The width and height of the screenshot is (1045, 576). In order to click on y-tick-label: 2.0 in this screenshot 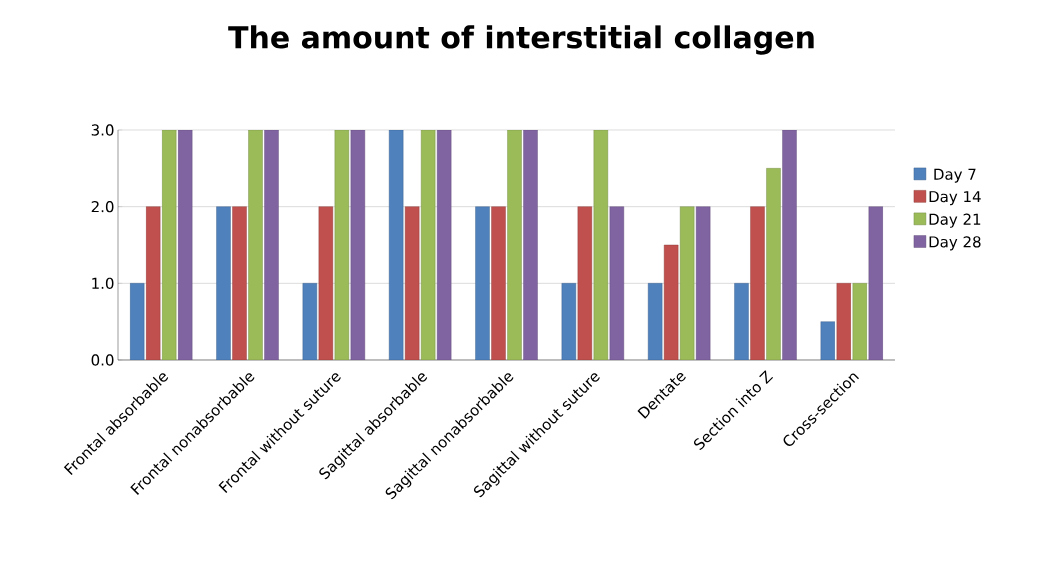, I will do `click(102, 206)`.